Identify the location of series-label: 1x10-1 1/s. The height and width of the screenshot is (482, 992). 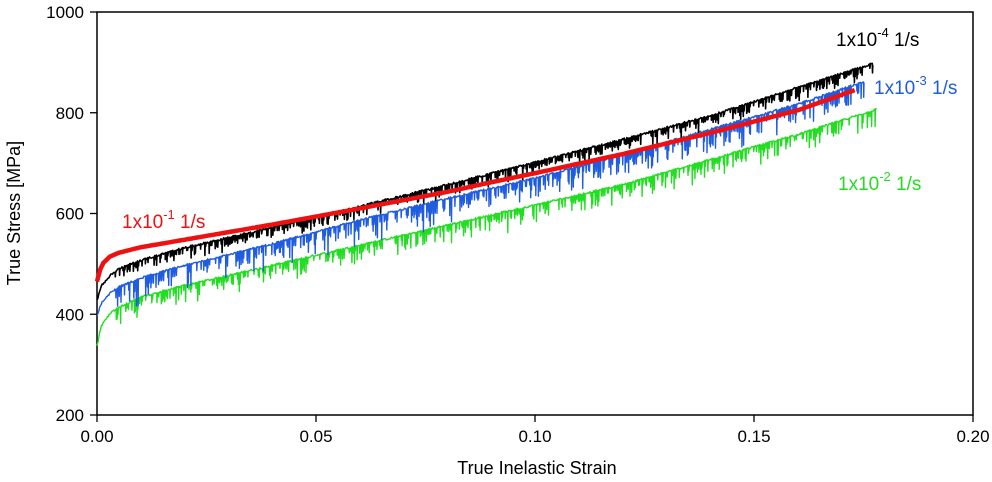
(163, 220).